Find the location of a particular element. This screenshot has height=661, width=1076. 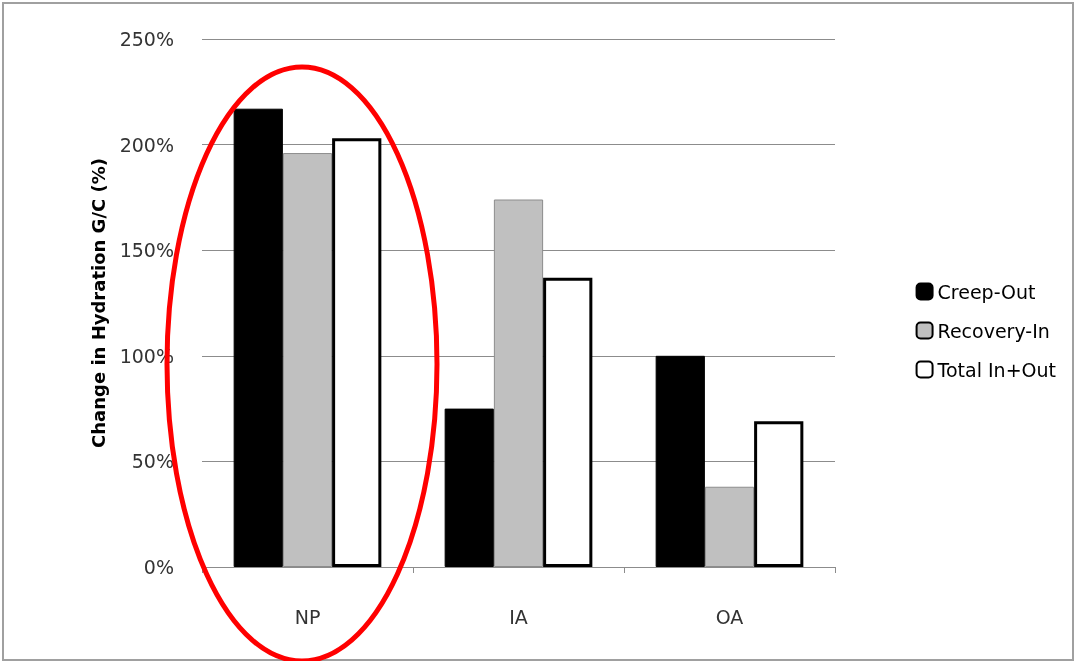

x-tick-label: OA is located at coordinates (729, 616).